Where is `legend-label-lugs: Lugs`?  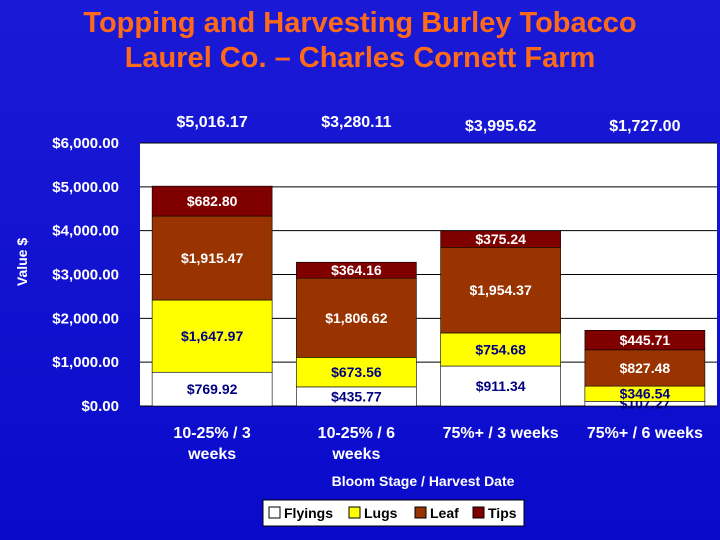 legend-label-lugs: Lugs is located at coordinates (381, 513).